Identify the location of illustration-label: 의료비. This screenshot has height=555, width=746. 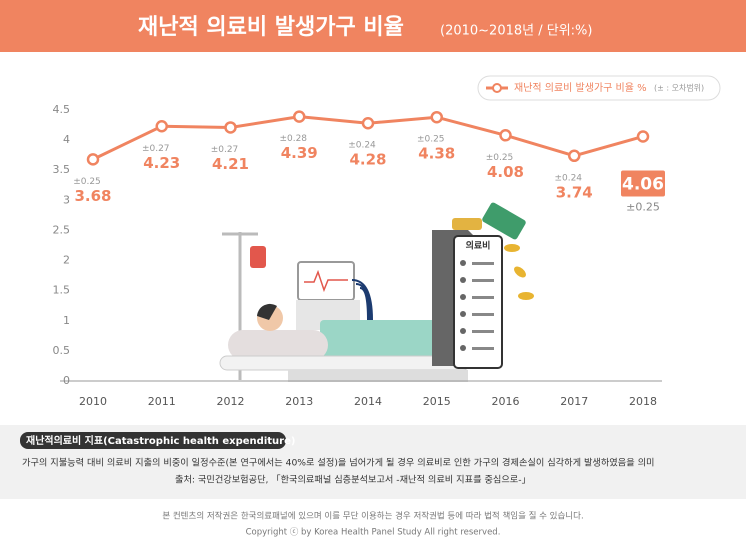
(478, 246).